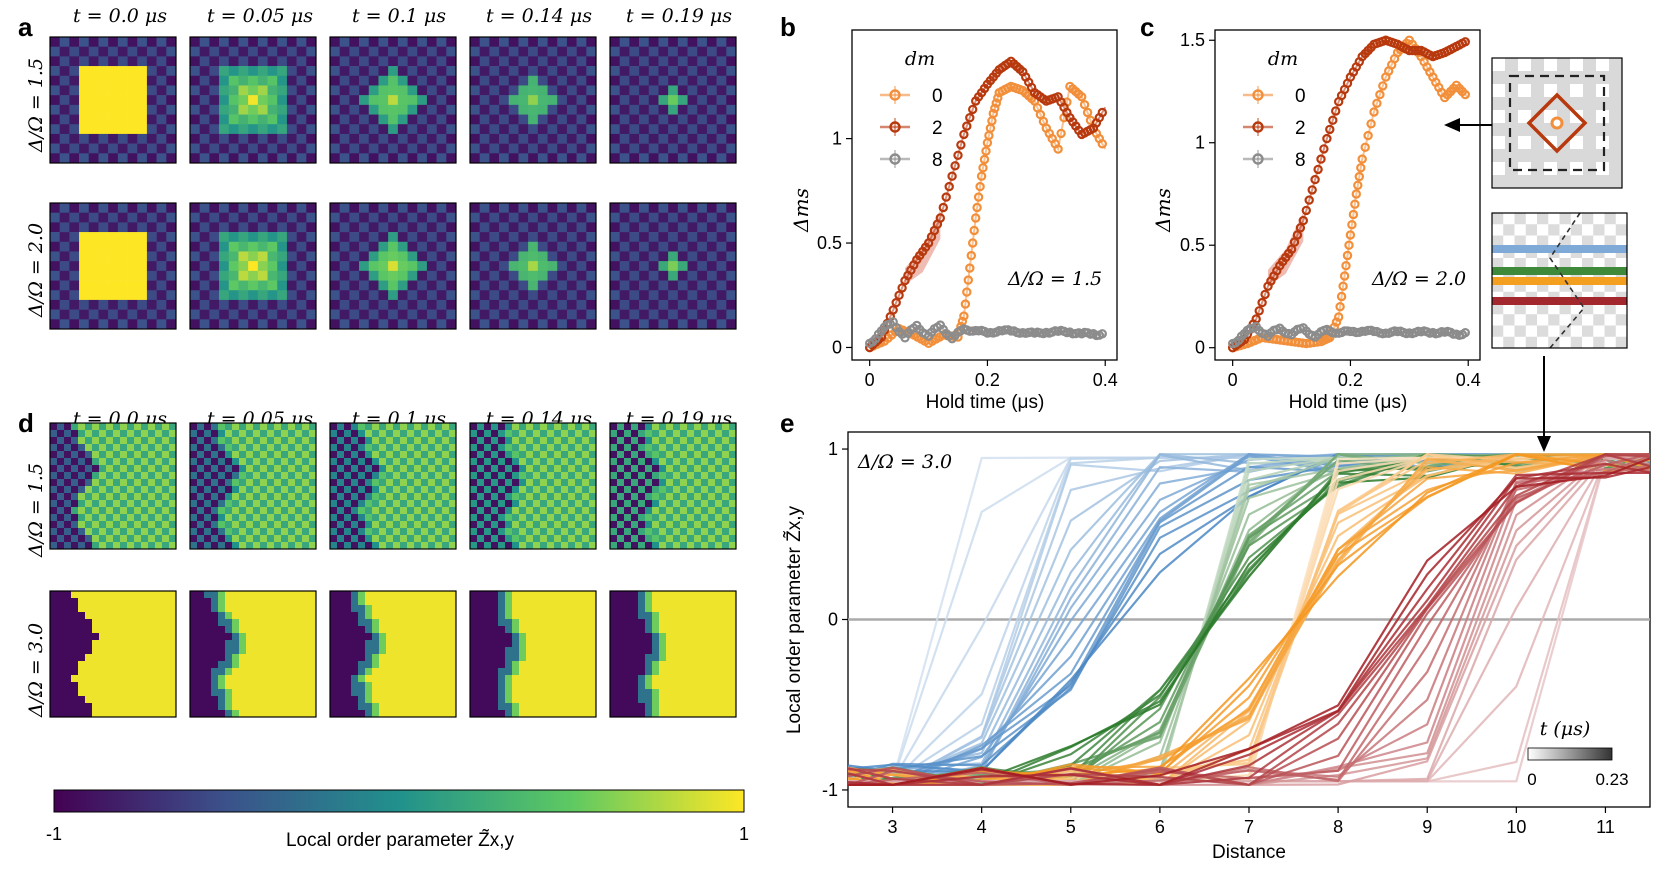 The width and height of the screenshot is (1661, 870). I want to click on heatmap-frame, so click(533, 654).